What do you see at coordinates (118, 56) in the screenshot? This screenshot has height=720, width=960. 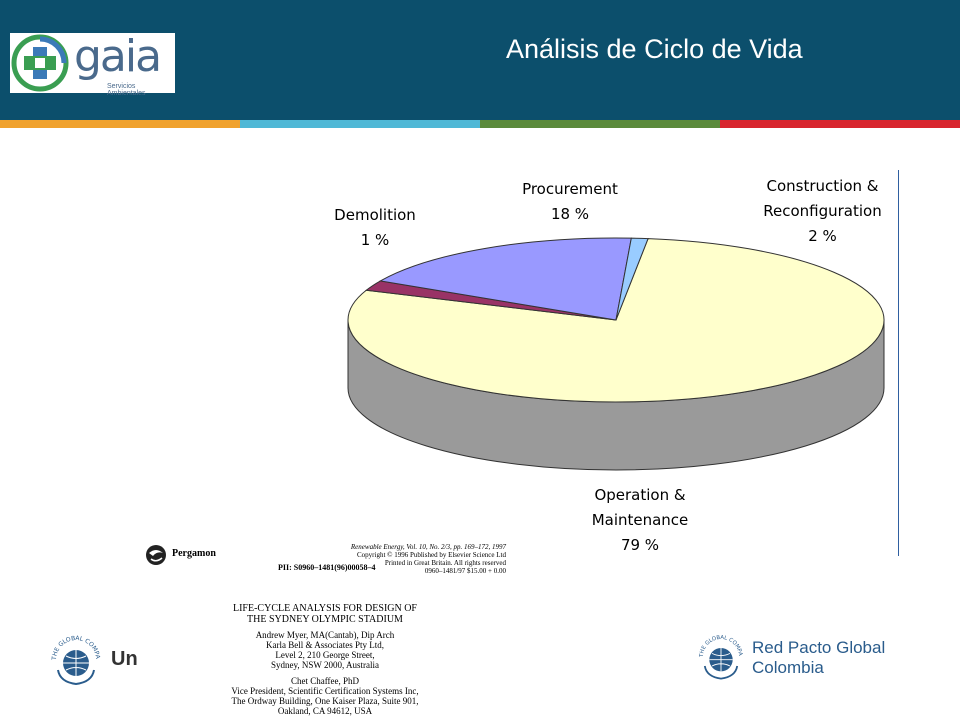 I see `logo-wordmark: gaia` at bounding box center [118, 56].